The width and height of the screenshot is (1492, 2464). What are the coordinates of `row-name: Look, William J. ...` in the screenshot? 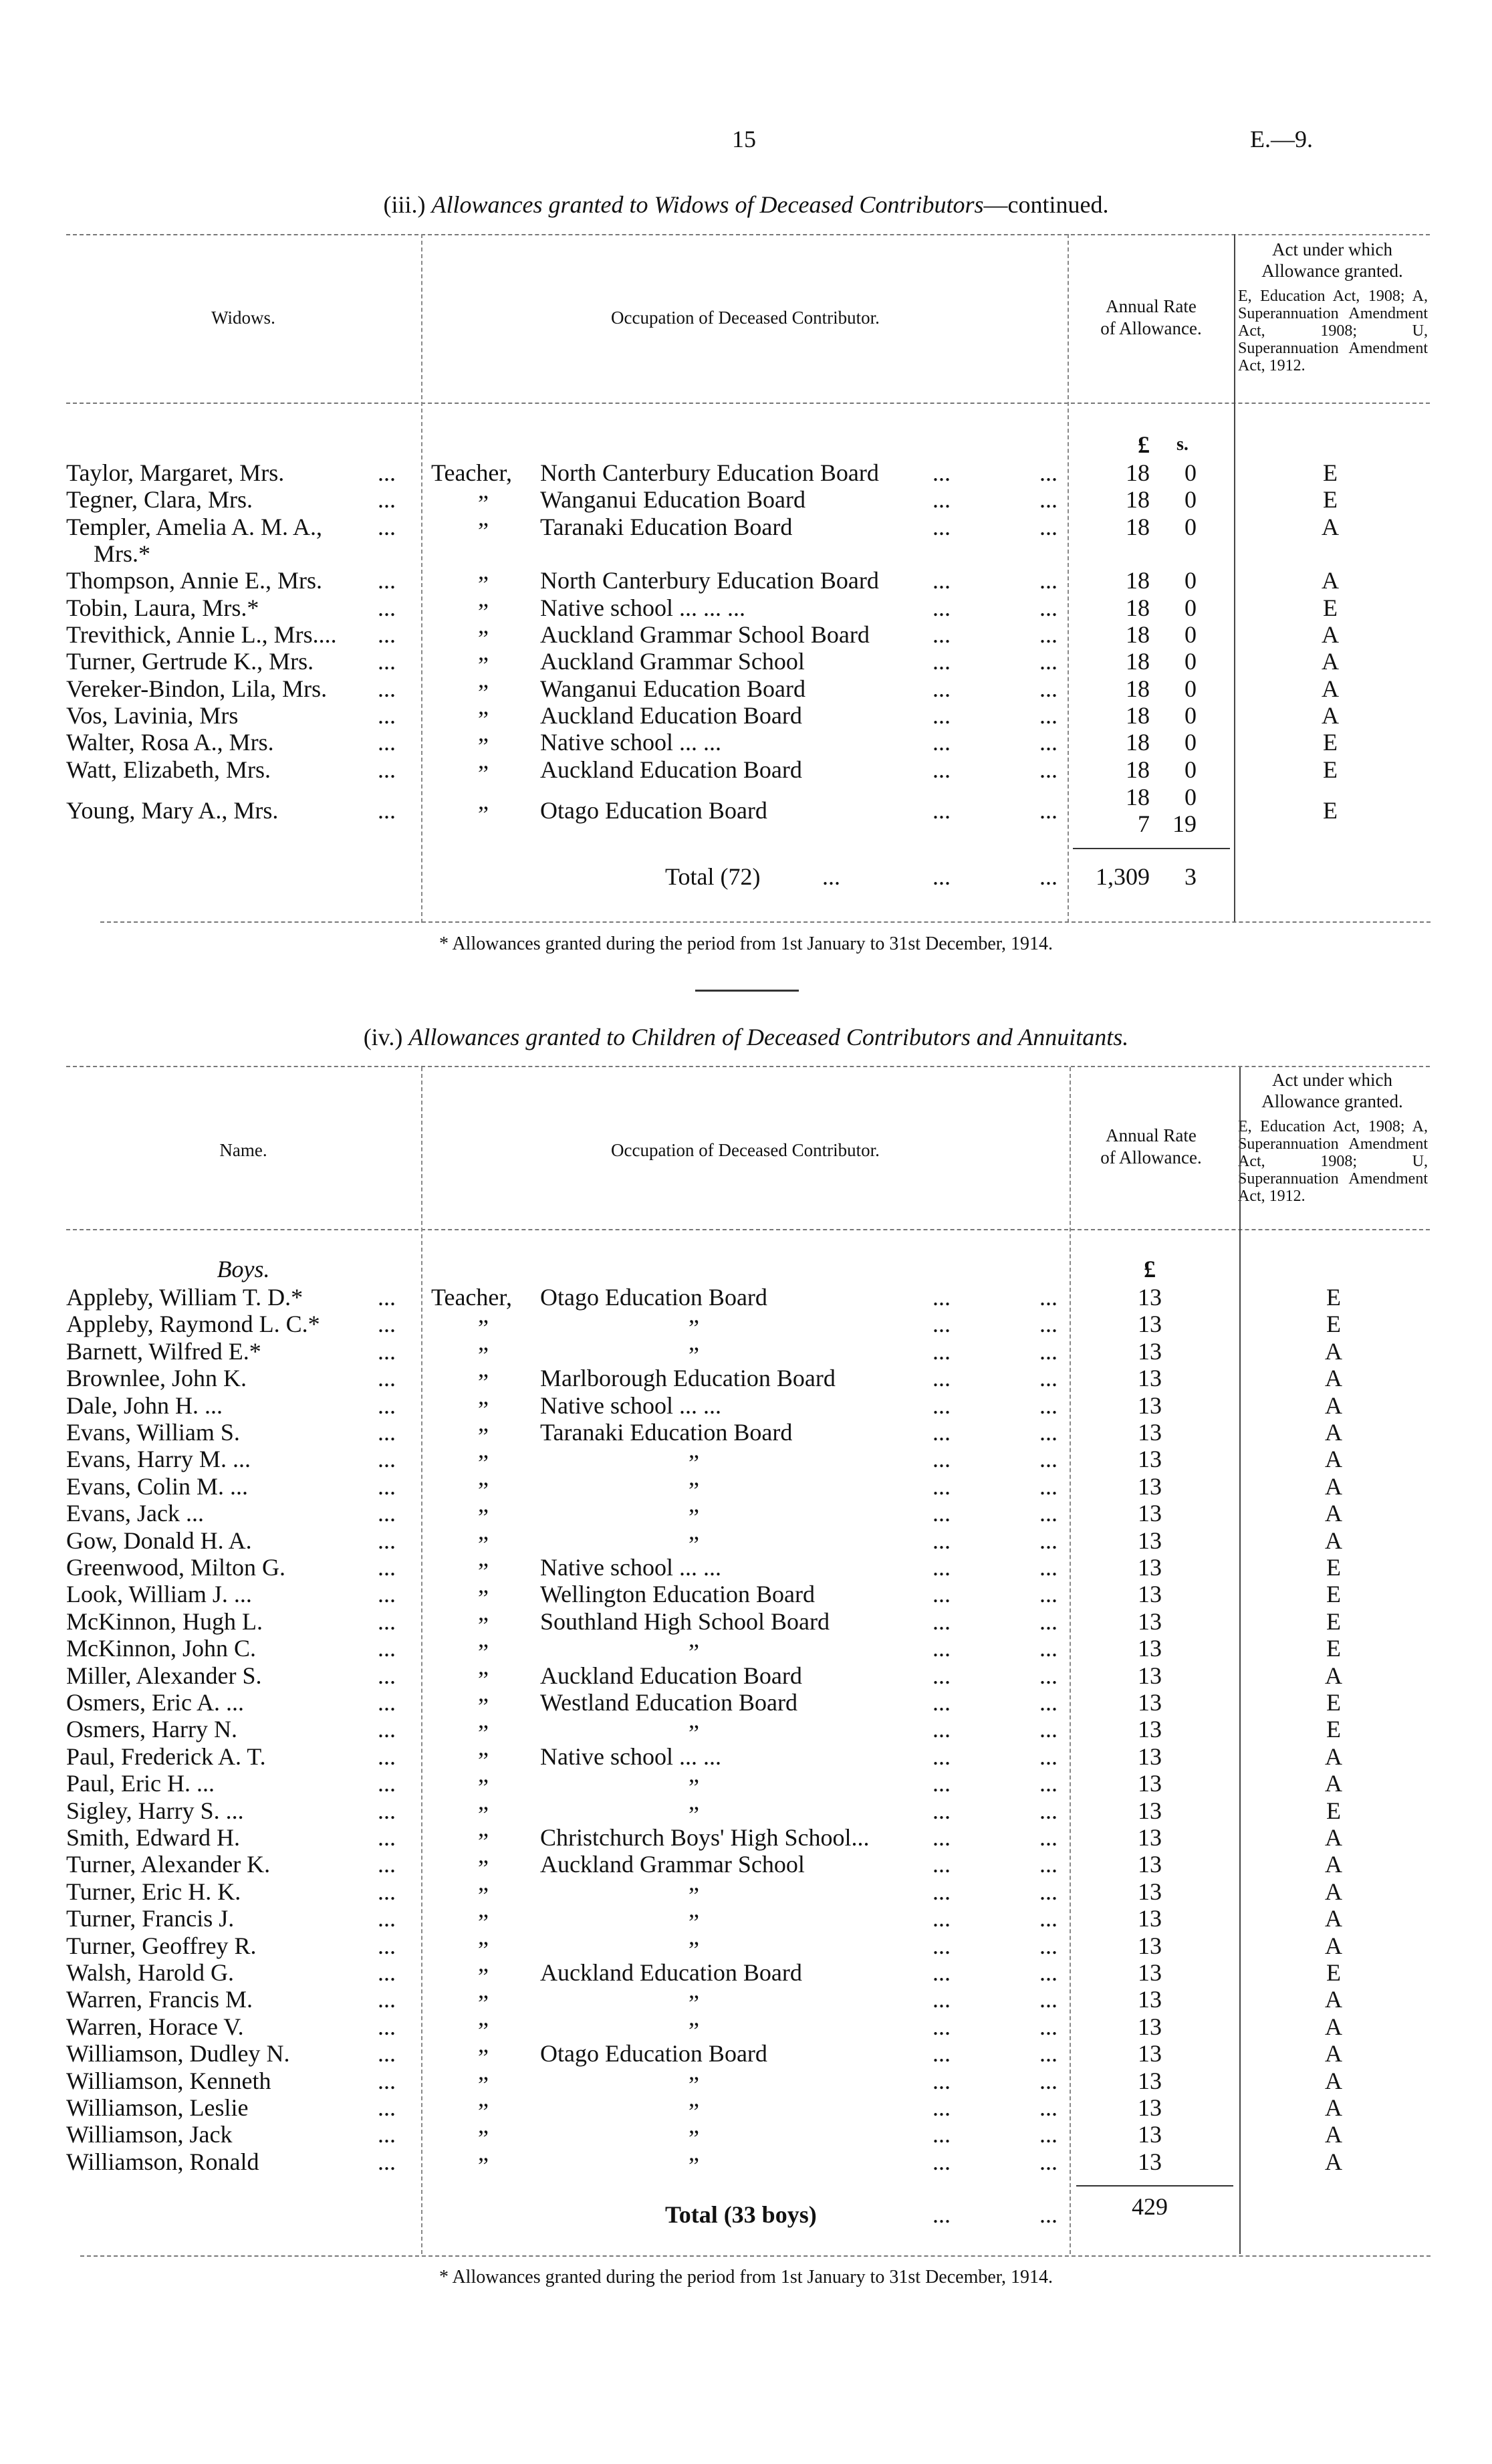 It's located at (159, 1594).